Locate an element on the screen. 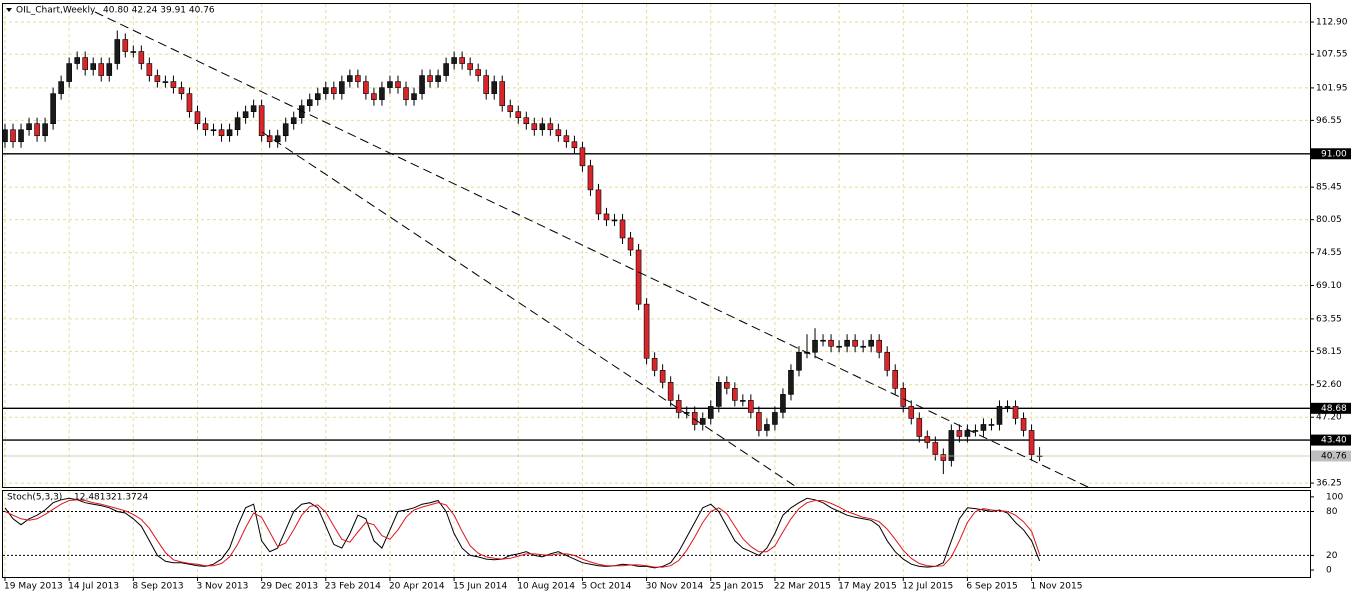 The height and width of the screenshot is (594, 1362). last-price-box is located at coordinates (1331, 456).